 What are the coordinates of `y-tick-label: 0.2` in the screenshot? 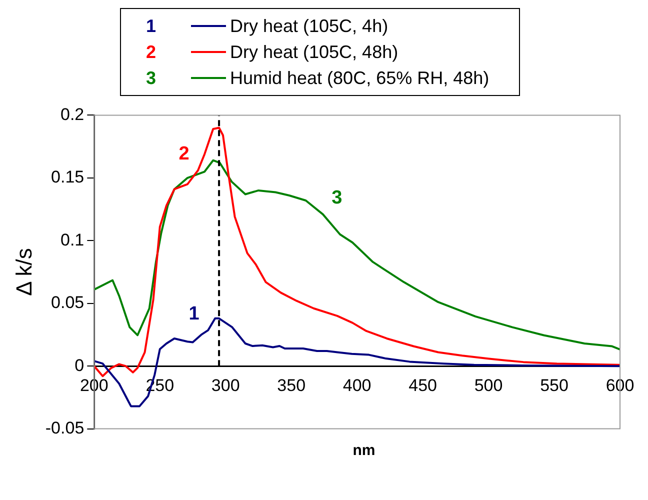 It's located at (72, 114).